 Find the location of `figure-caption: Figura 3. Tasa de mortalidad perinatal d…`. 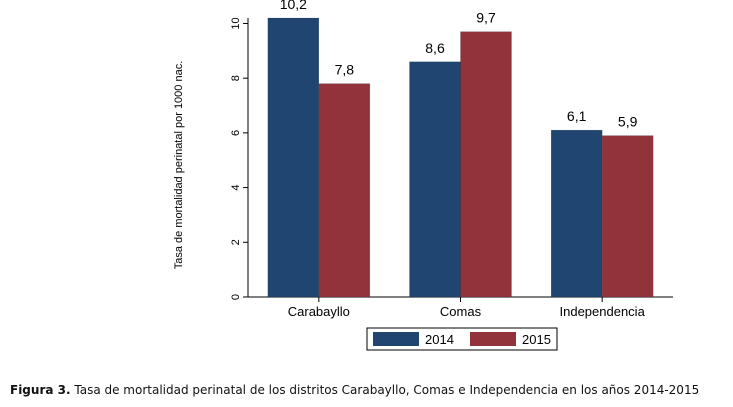

figure-caption: Figura 3. Tasa de mortalidad perinatal d… is located at coordinates (354, 390).